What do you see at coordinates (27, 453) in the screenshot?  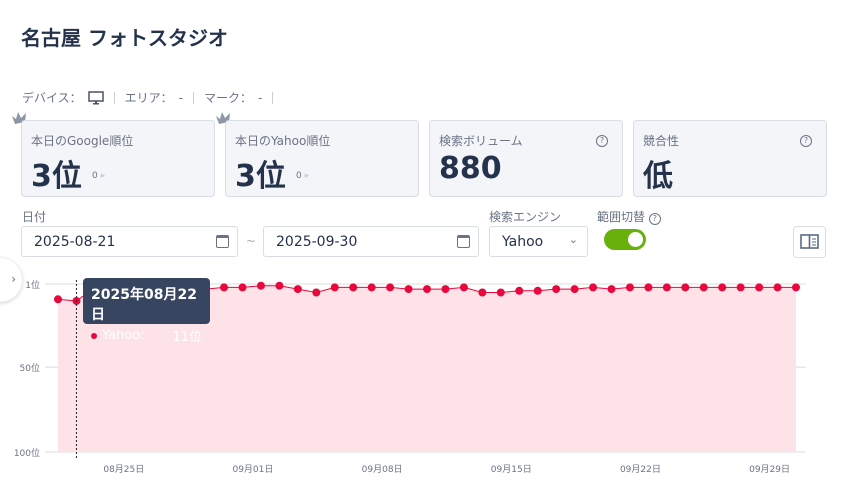 I see `y-tick-label: 100位` at bounding box center [27, 453].